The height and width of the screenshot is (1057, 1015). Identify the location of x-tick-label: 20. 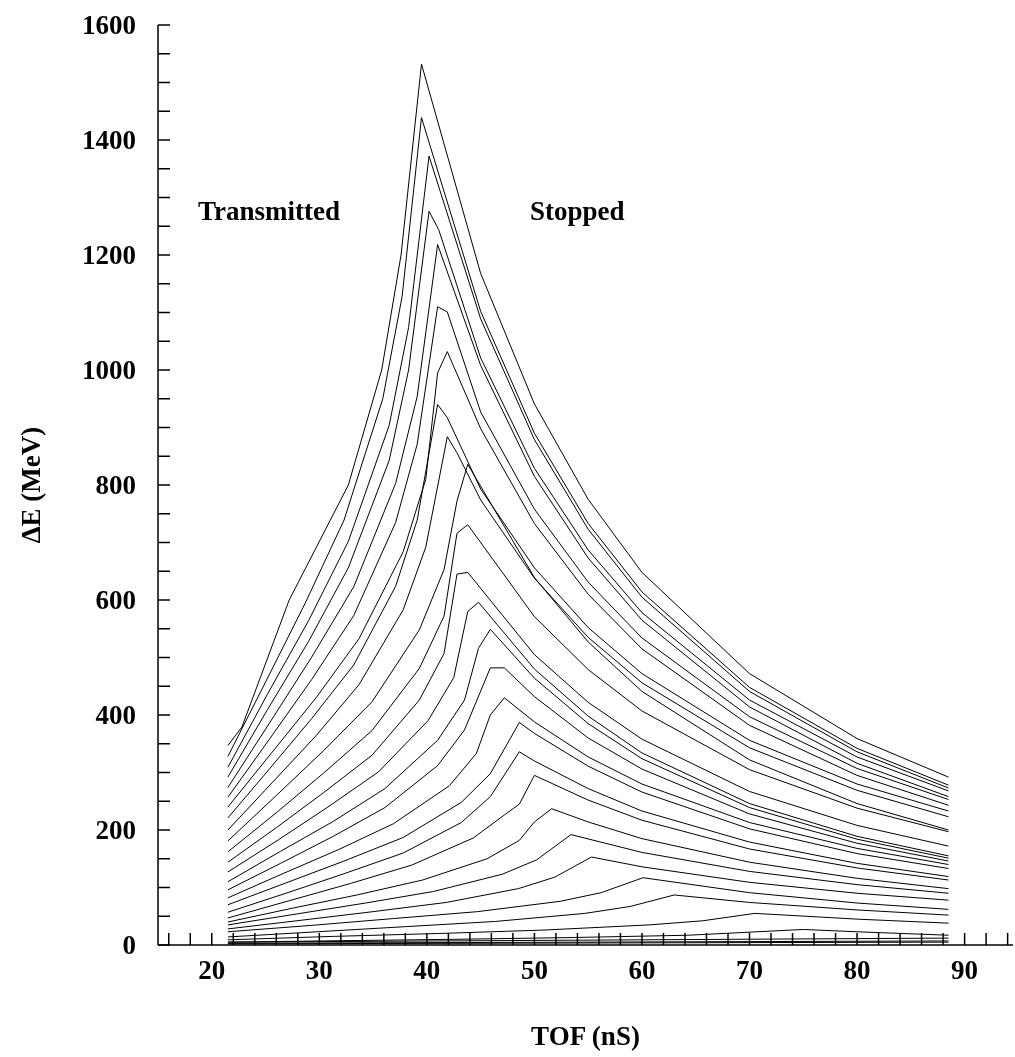
(212, 970).